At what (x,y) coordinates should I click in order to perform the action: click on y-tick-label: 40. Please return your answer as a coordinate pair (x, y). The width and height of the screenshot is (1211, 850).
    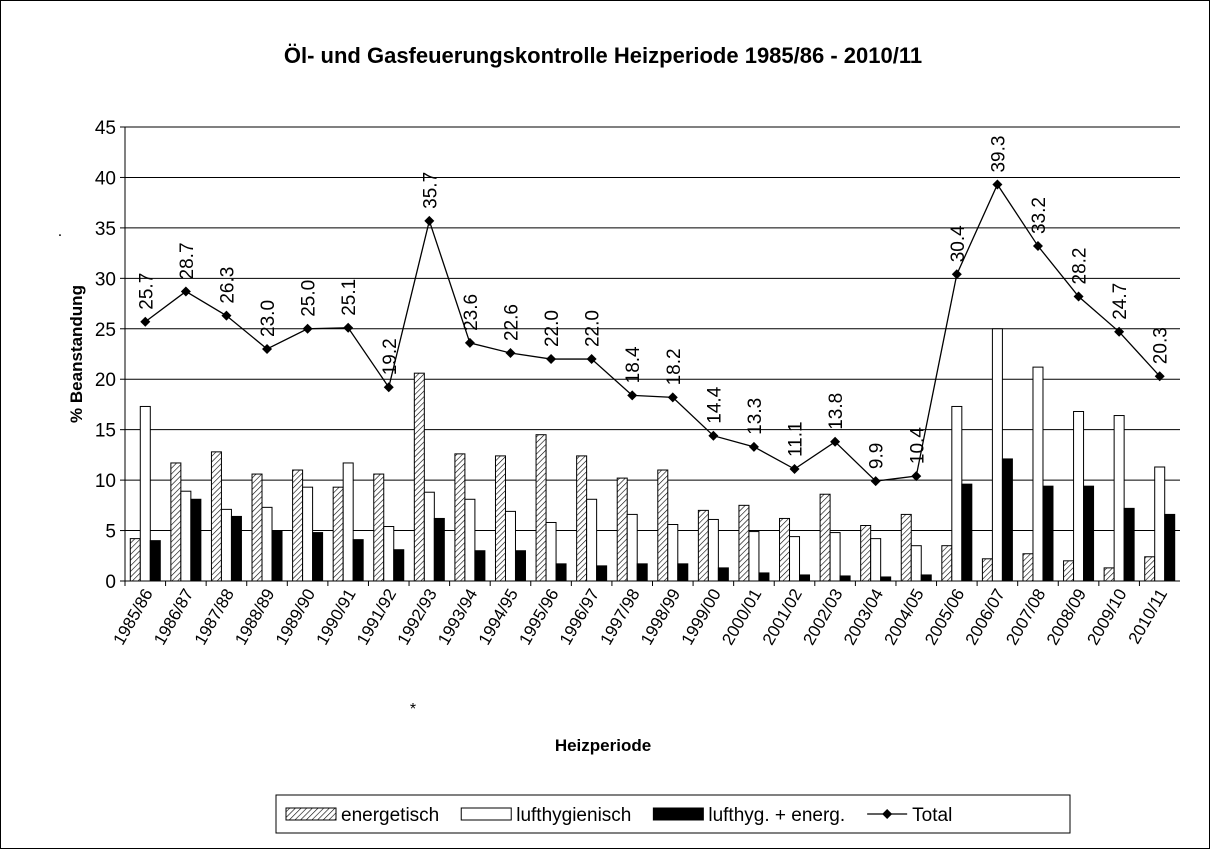
    Looking at the image, I should click on (105, 178).